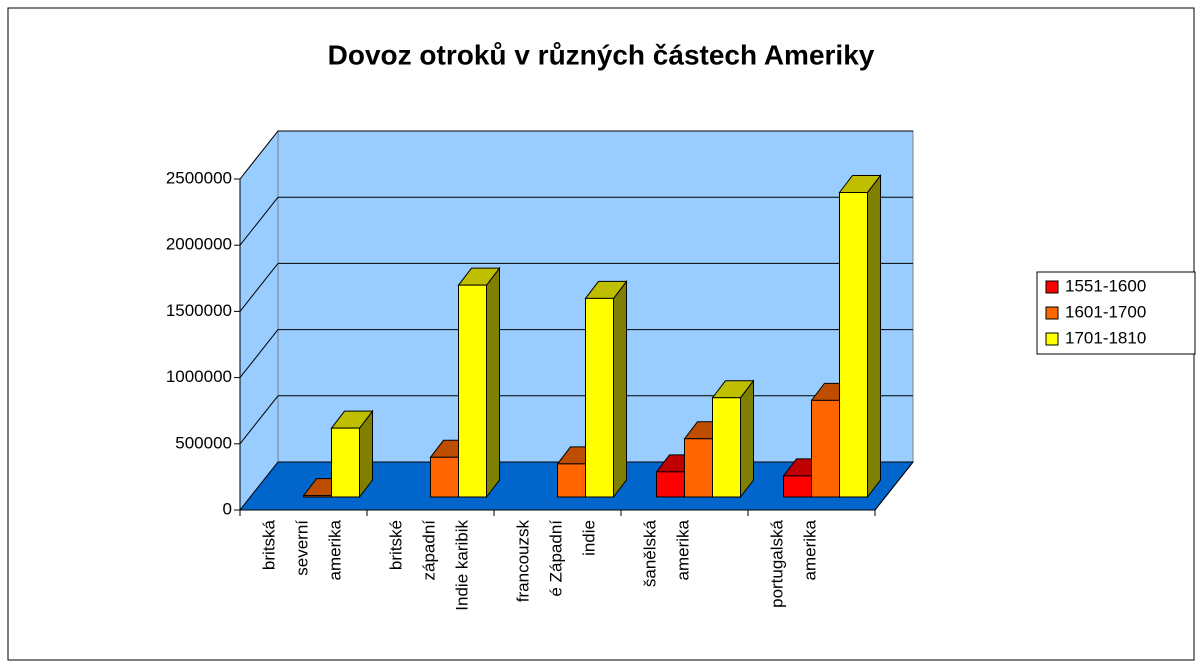 The width and height of the screenshot is (1202, 664). I want to click on x-tick-label: francouzsk, so click(522, 561).